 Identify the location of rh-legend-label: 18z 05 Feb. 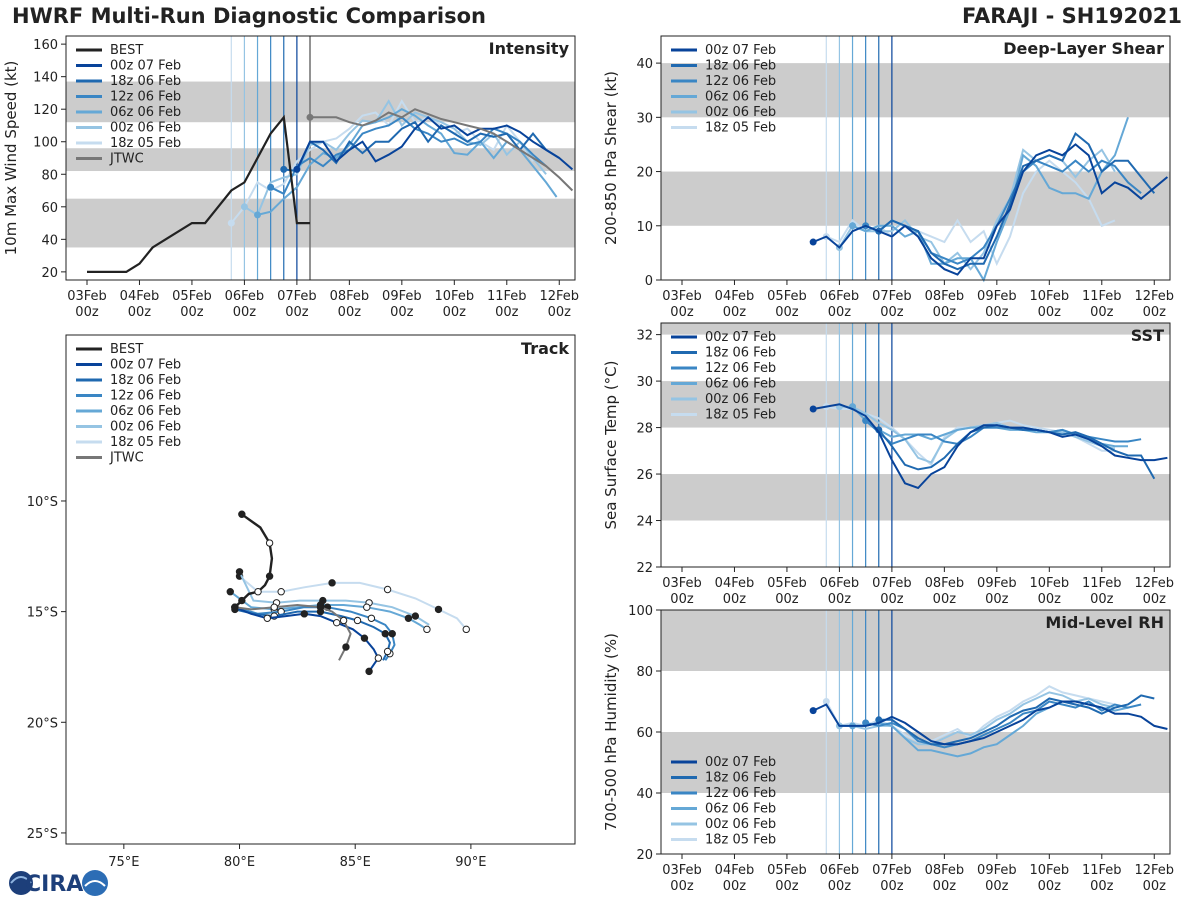
(740, 840).